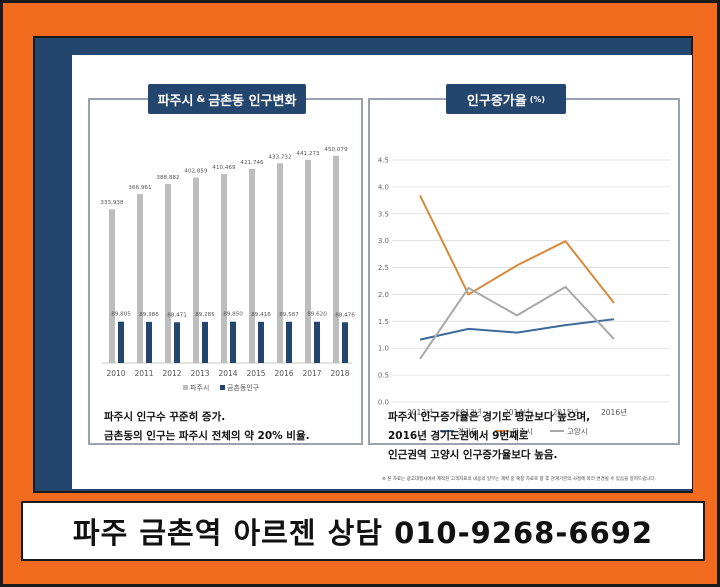 Image resolution: width=720 pixels, height=587 pixels. Describe the element at coordinates (577, 431) in the screenshot. I see `legend-label: 고양시` at that location.